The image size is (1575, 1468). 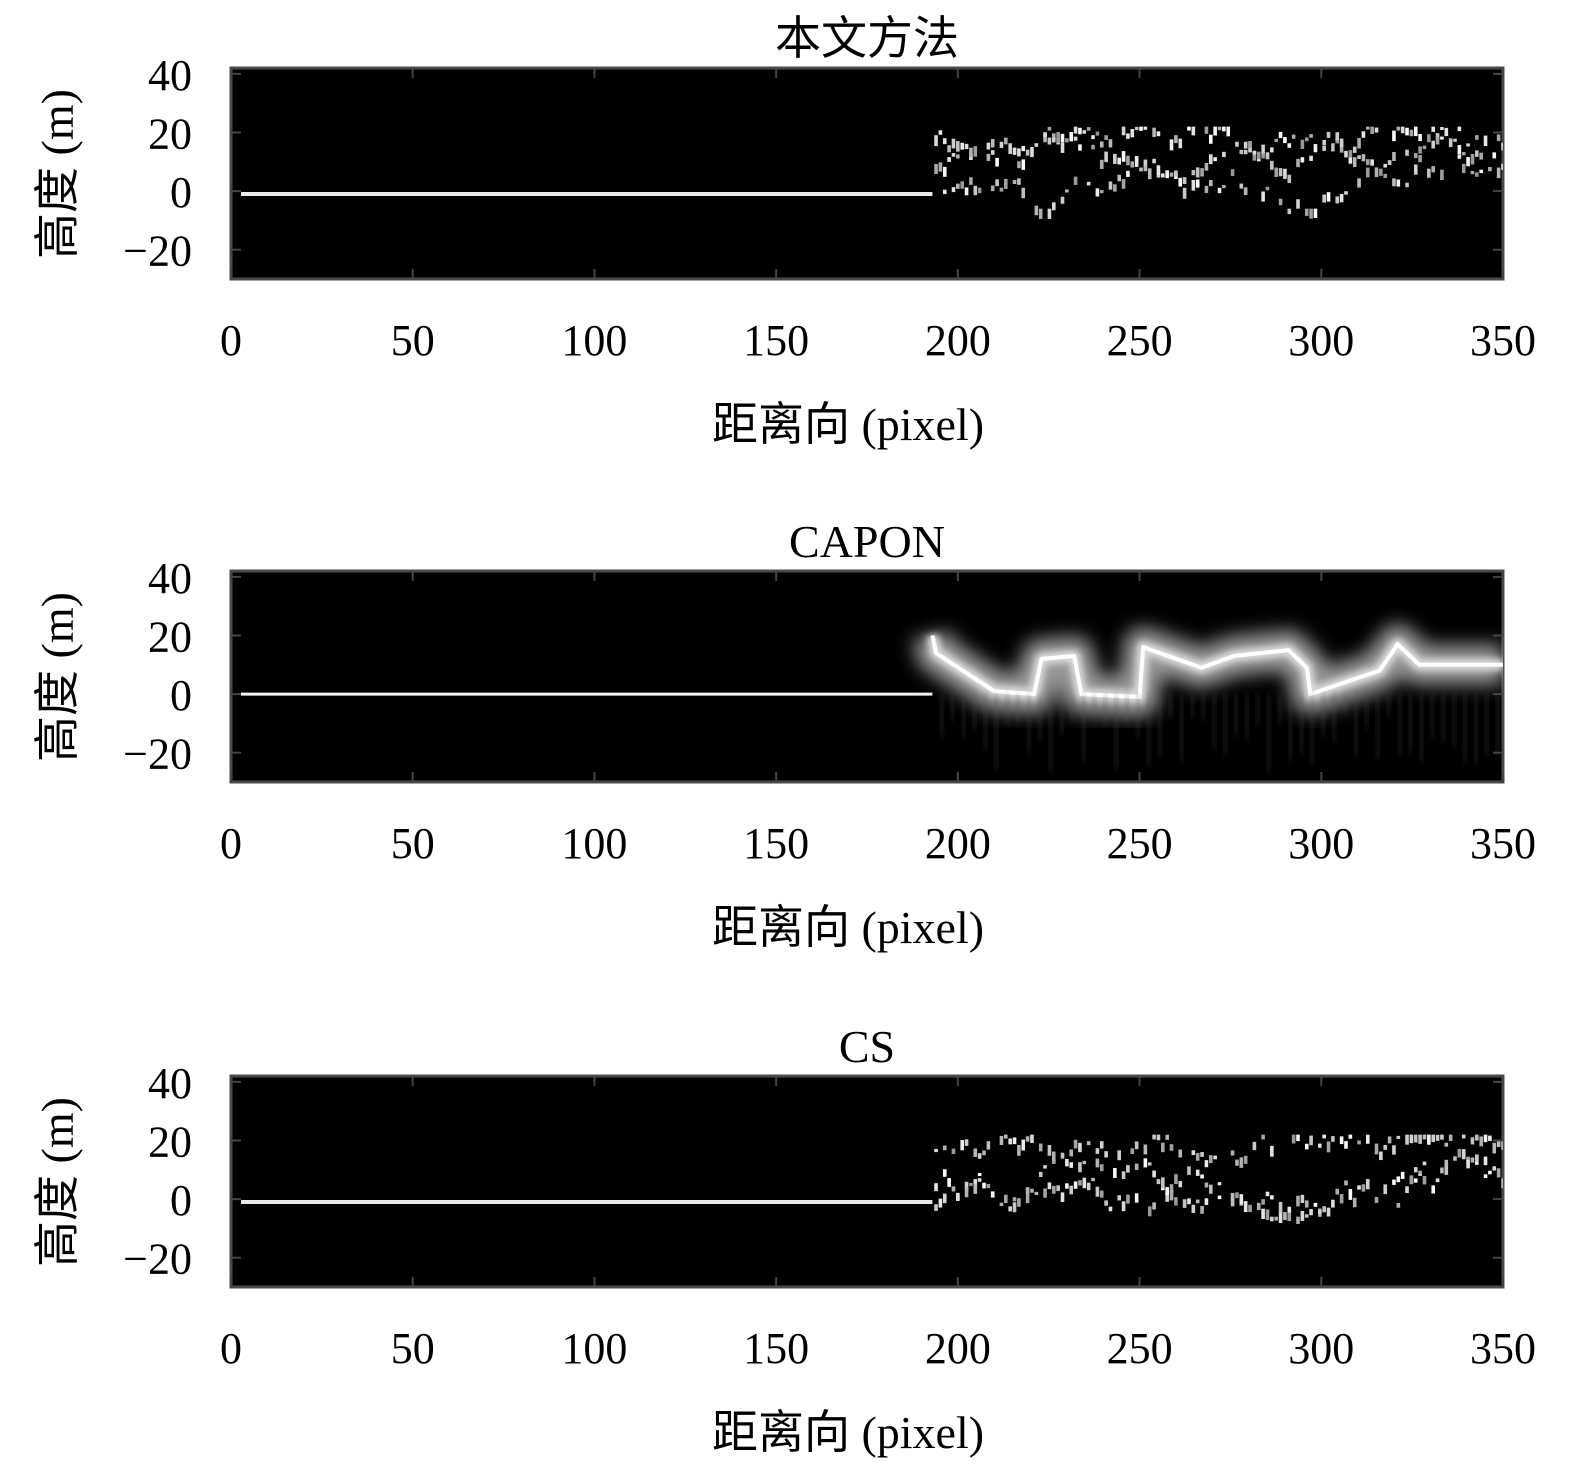 What do you see at coordinates (867, 541) in the screenshot?
I see `panel-title: CAPON` at bounding box center [867, 541].